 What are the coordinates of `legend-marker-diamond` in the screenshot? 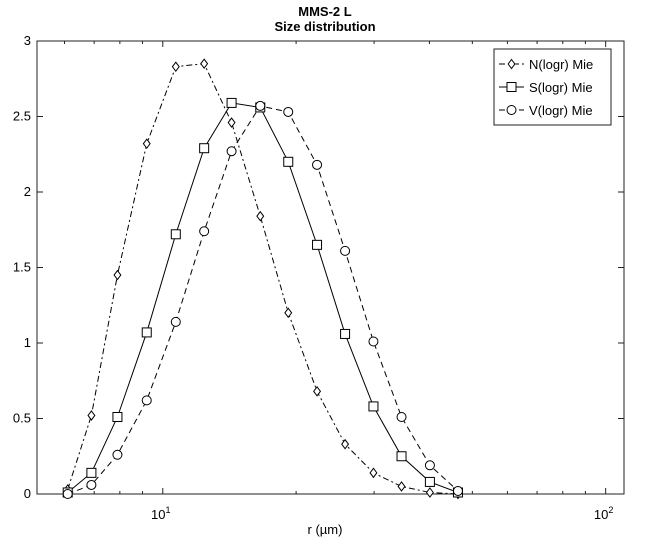 It's located at (511, 64).